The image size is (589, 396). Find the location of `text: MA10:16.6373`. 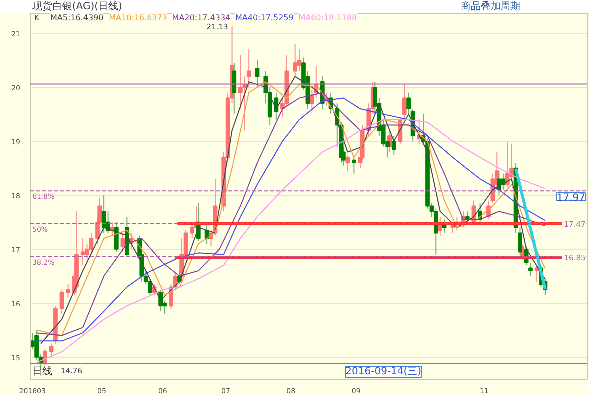

text: MA10:16.6373 is located at coordinates (138, 18).